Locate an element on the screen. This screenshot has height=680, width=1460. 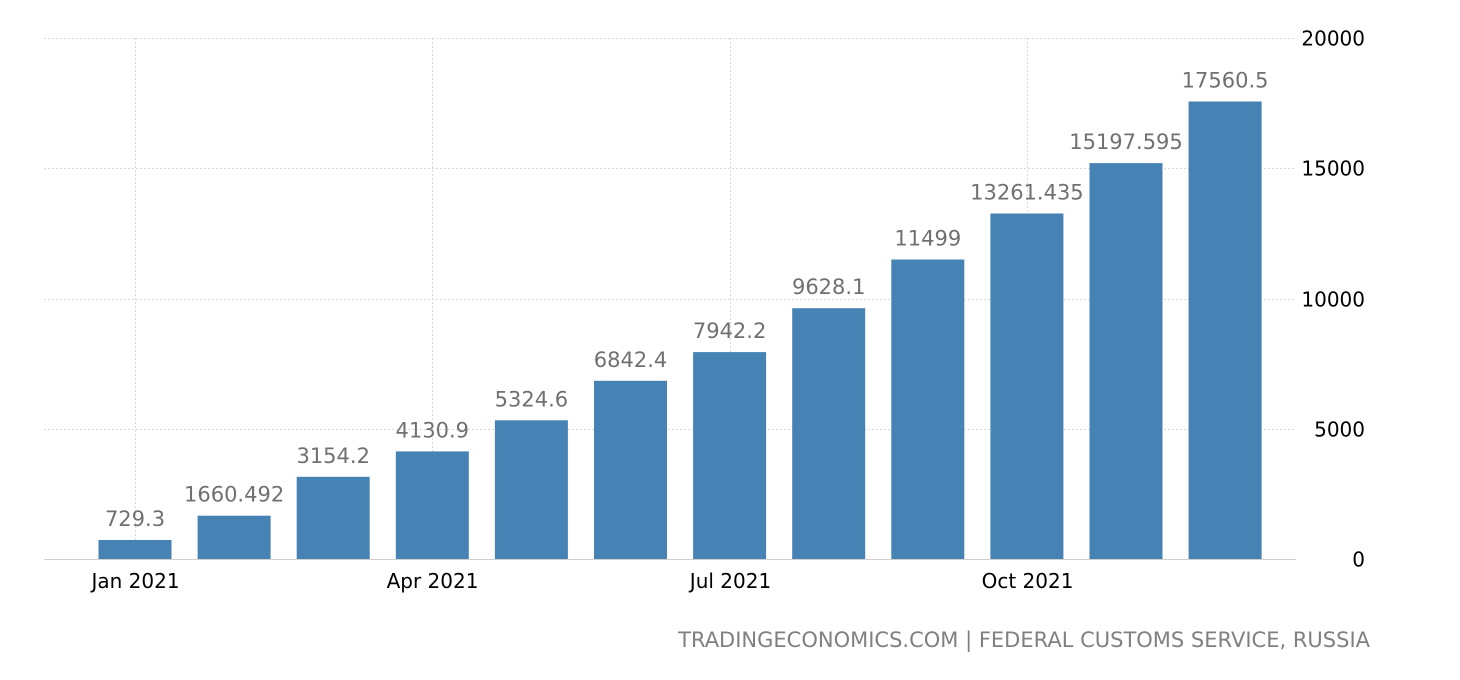
bar-value-label: 7942.2 is located at coordinates (729, 331).